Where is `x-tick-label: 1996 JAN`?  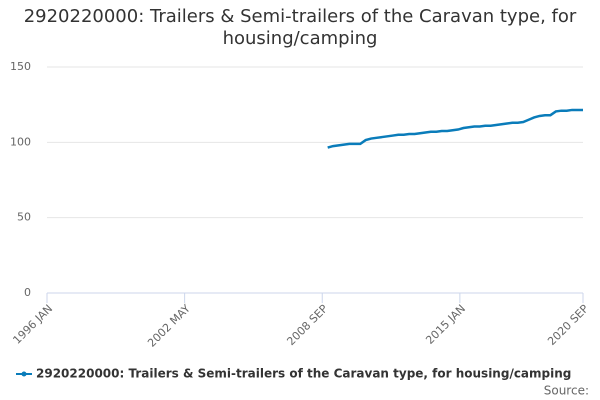 x-tick-label: 1996 JAN is located at coordinates (32, 324).